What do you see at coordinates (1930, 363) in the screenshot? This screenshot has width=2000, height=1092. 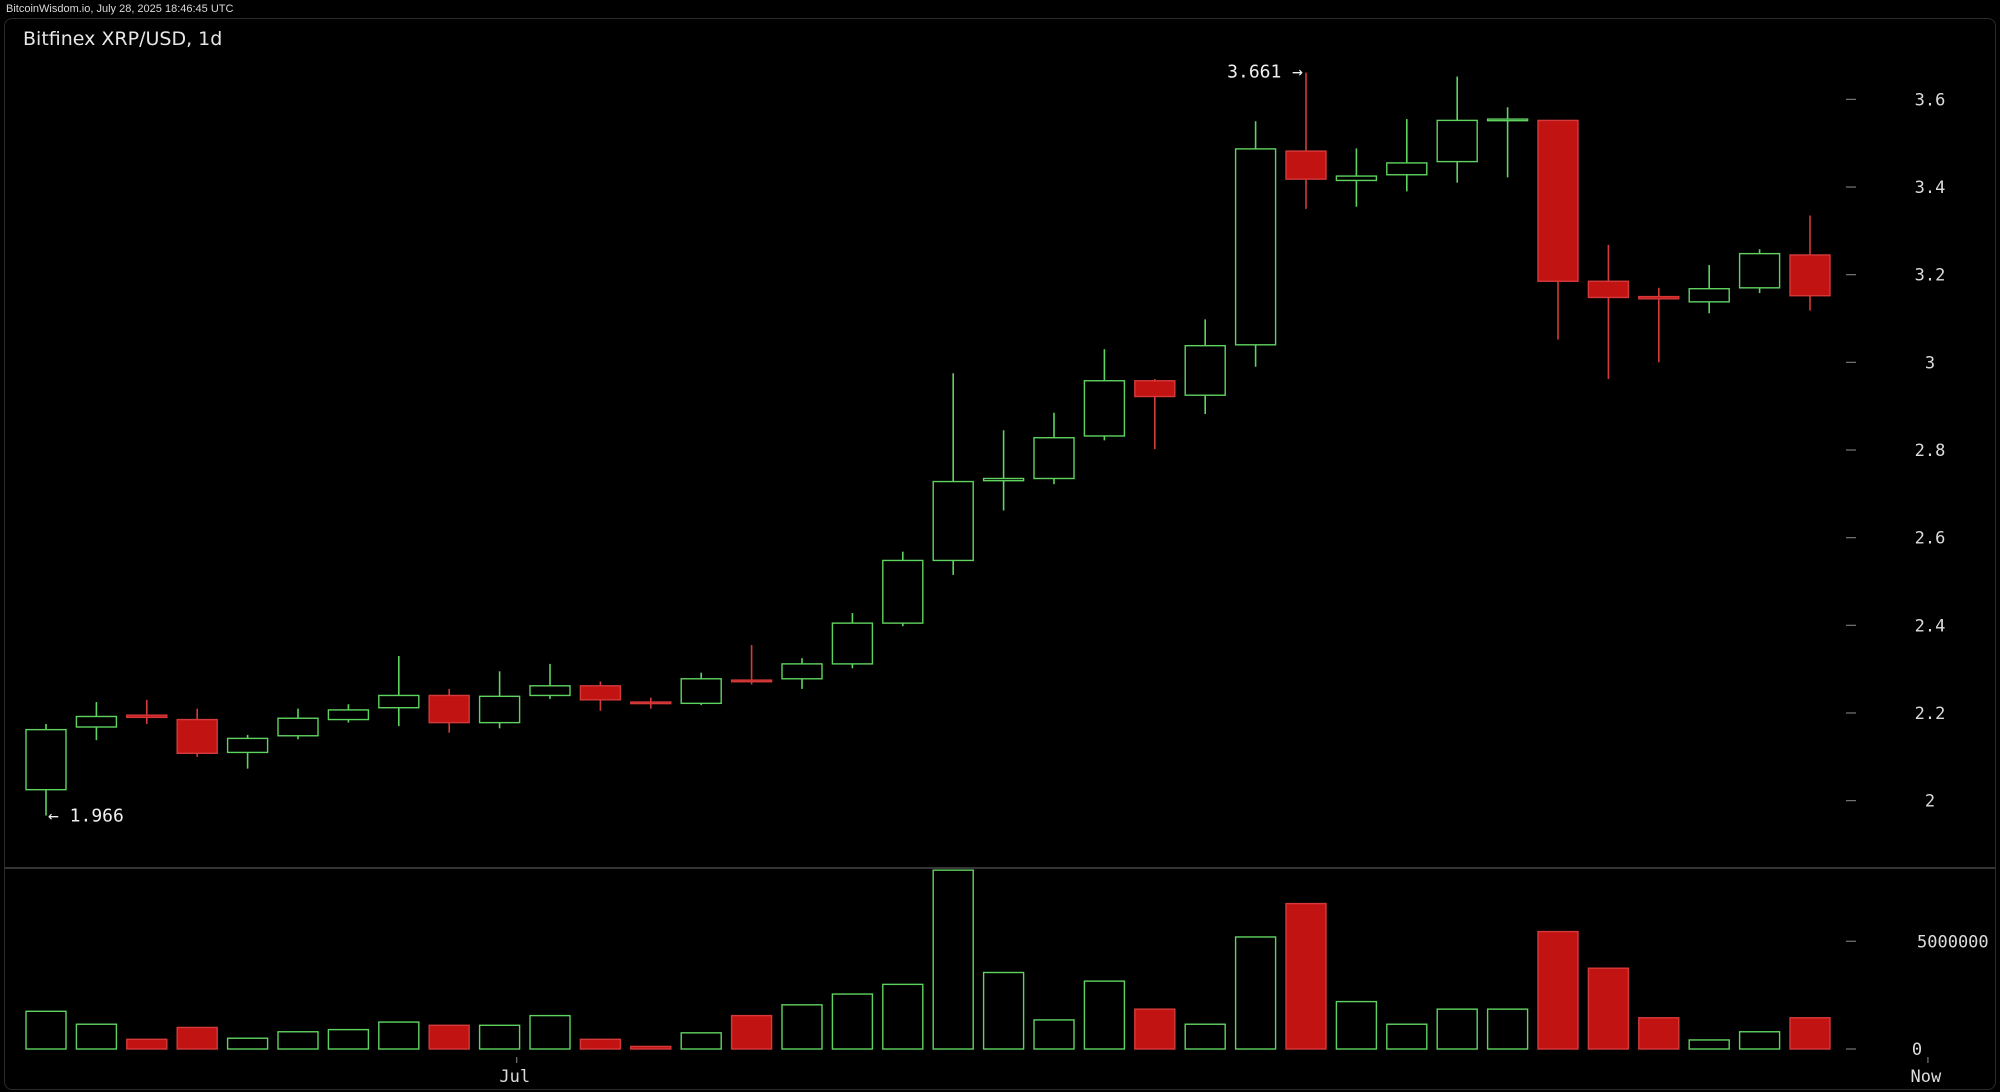 I see `price-tick-label: 3` at bounding box center [1930, 363].